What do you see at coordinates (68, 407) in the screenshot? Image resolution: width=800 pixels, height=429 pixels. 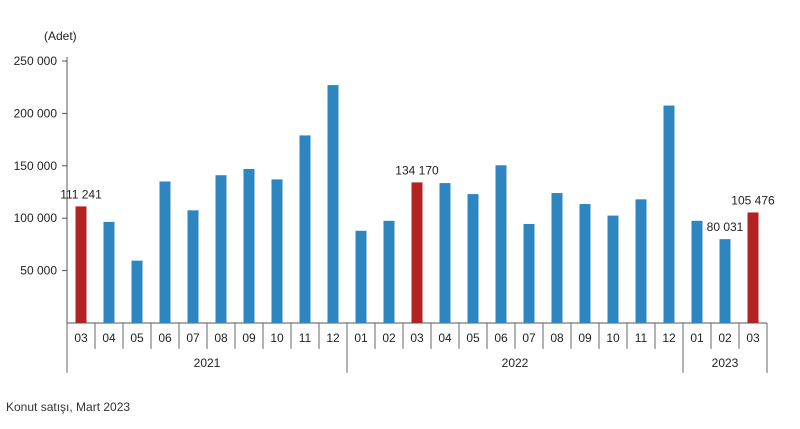 I see `chart-caption: Konut satışı, Mart 2023` at bounding box center [68, 407].